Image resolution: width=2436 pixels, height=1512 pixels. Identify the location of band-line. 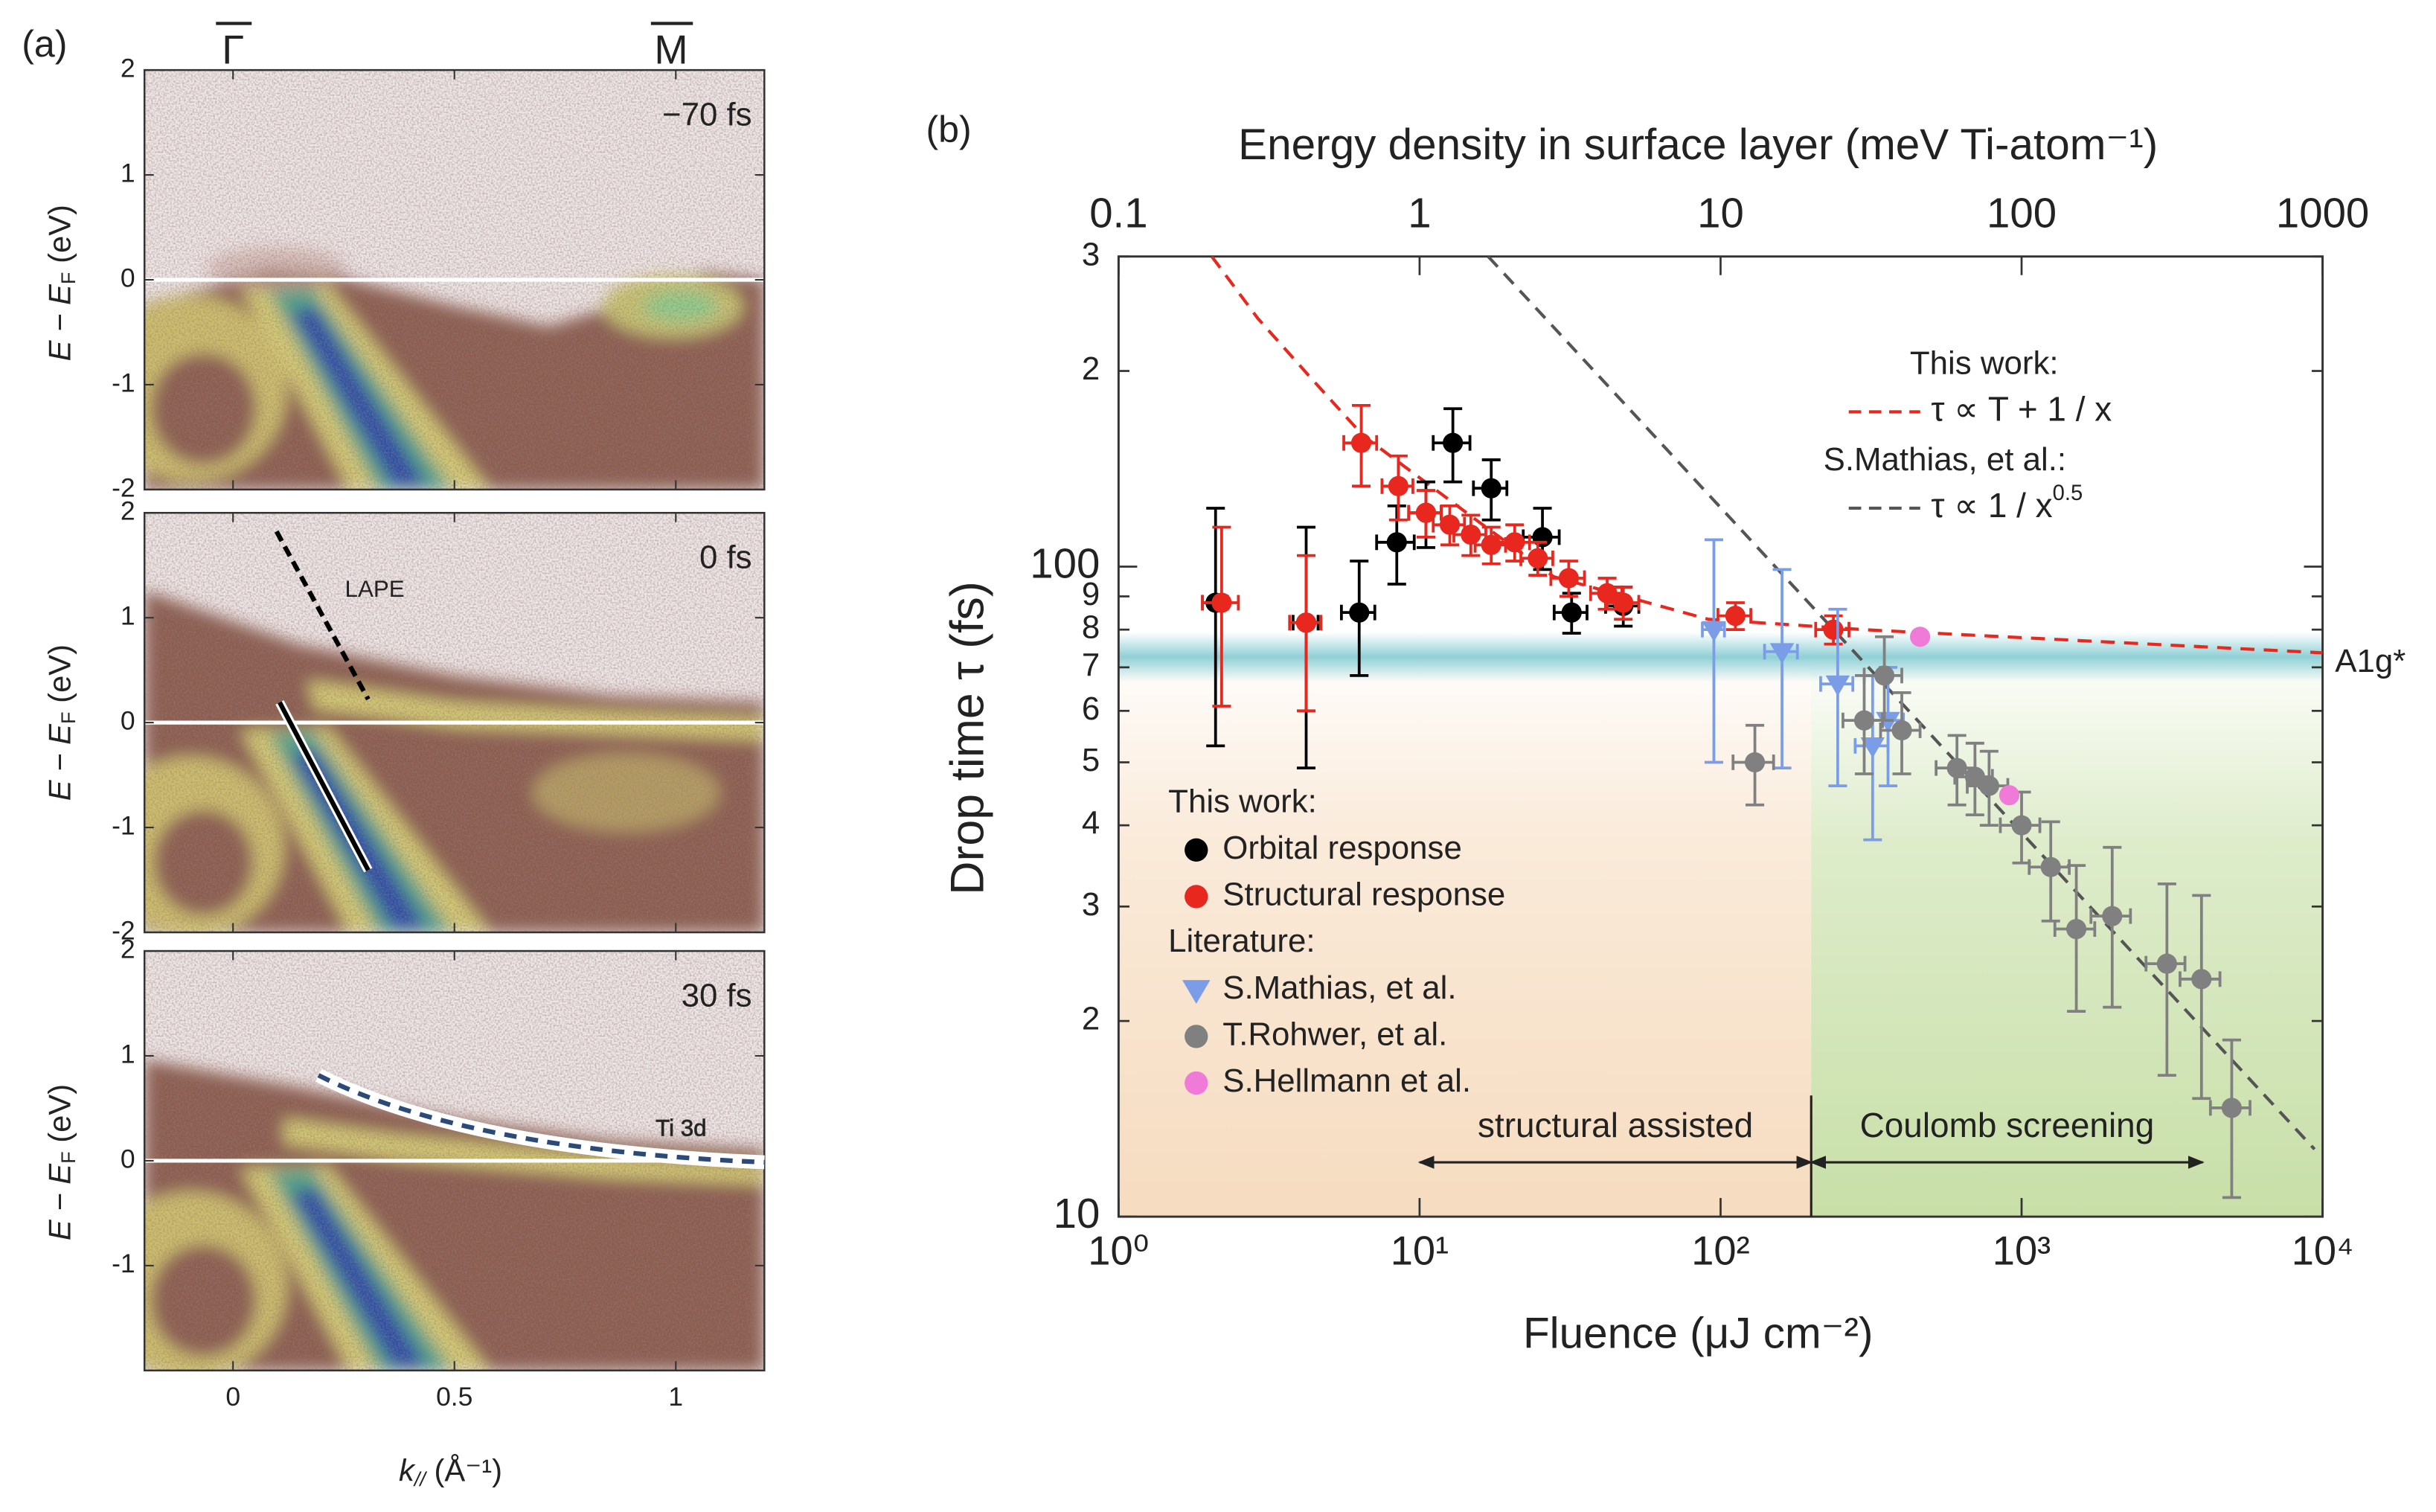
(324, 786).